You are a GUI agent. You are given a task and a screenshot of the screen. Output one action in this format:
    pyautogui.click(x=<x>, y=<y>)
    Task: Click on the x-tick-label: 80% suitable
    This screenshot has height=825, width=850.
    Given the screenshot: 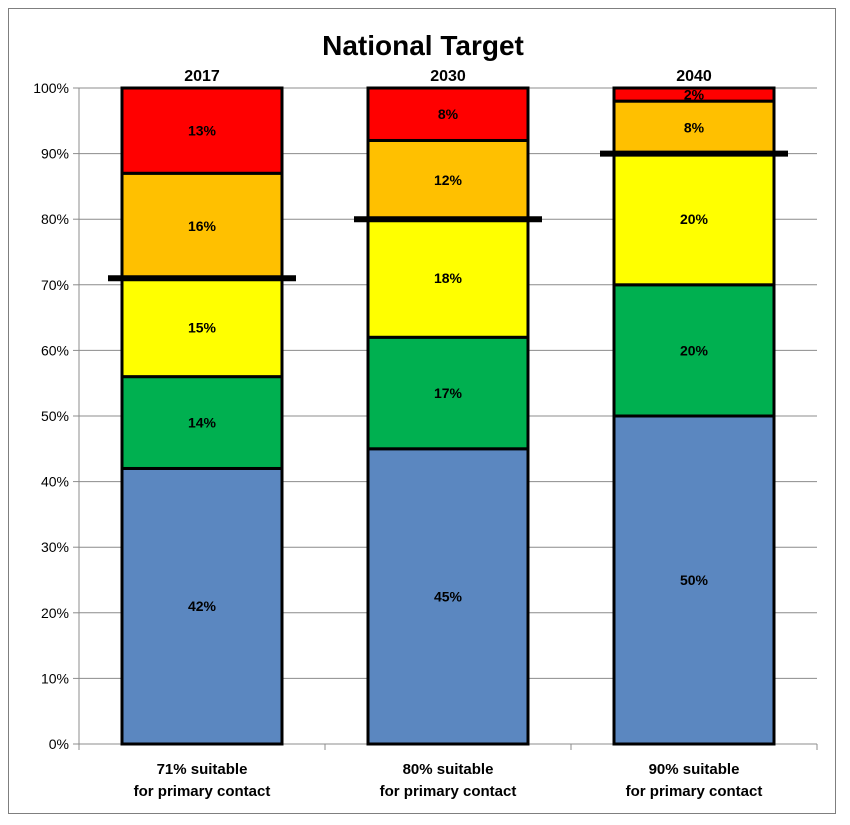 What is the action you would take?
    pyautogui.click(x=448, y=769)
    